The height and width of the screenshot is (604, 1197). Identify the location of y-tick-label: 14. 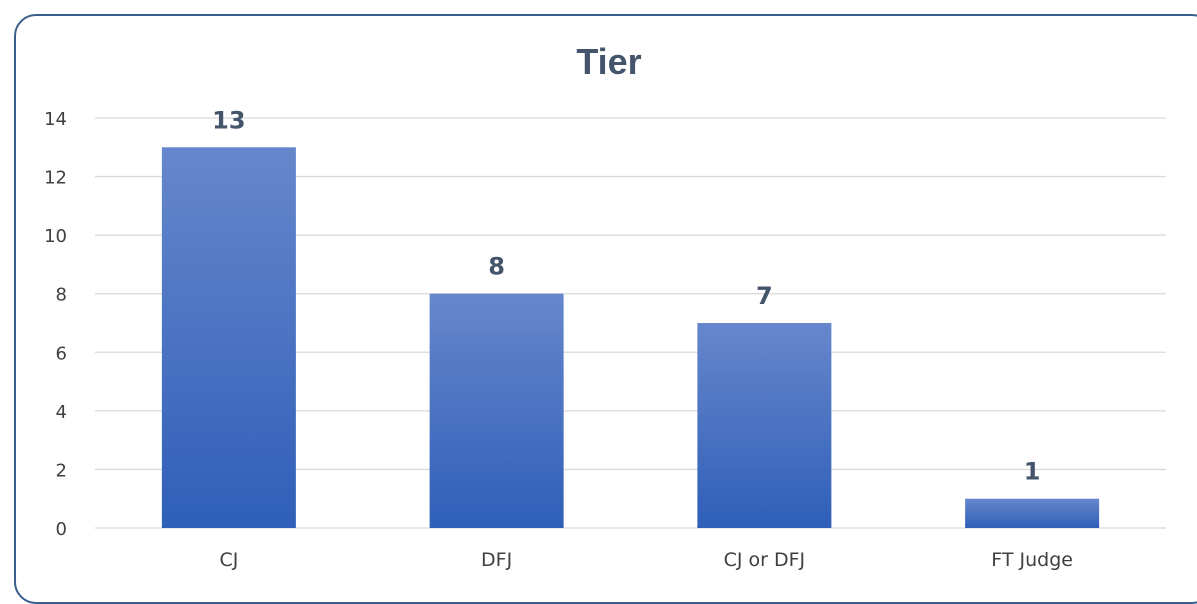
(55, 119).